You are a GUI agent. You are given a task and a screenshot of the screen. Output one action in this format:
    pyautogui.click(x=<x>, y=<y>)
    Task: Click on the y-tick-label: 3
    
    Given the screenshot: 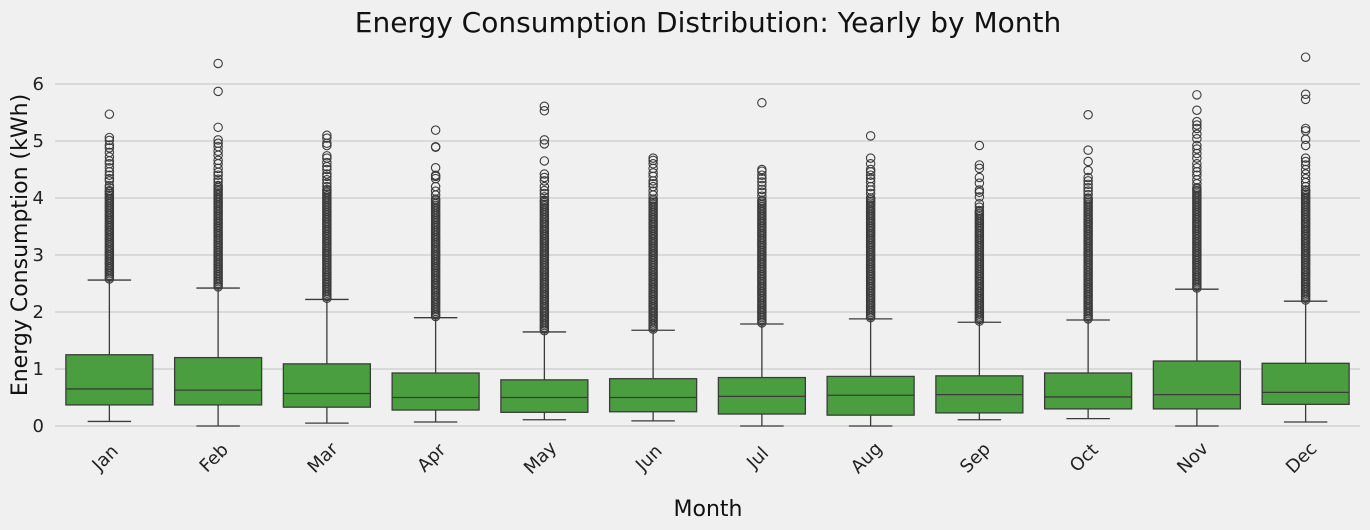 What is the action you would take?
    pyautogui.click(x=38, y=255)
    